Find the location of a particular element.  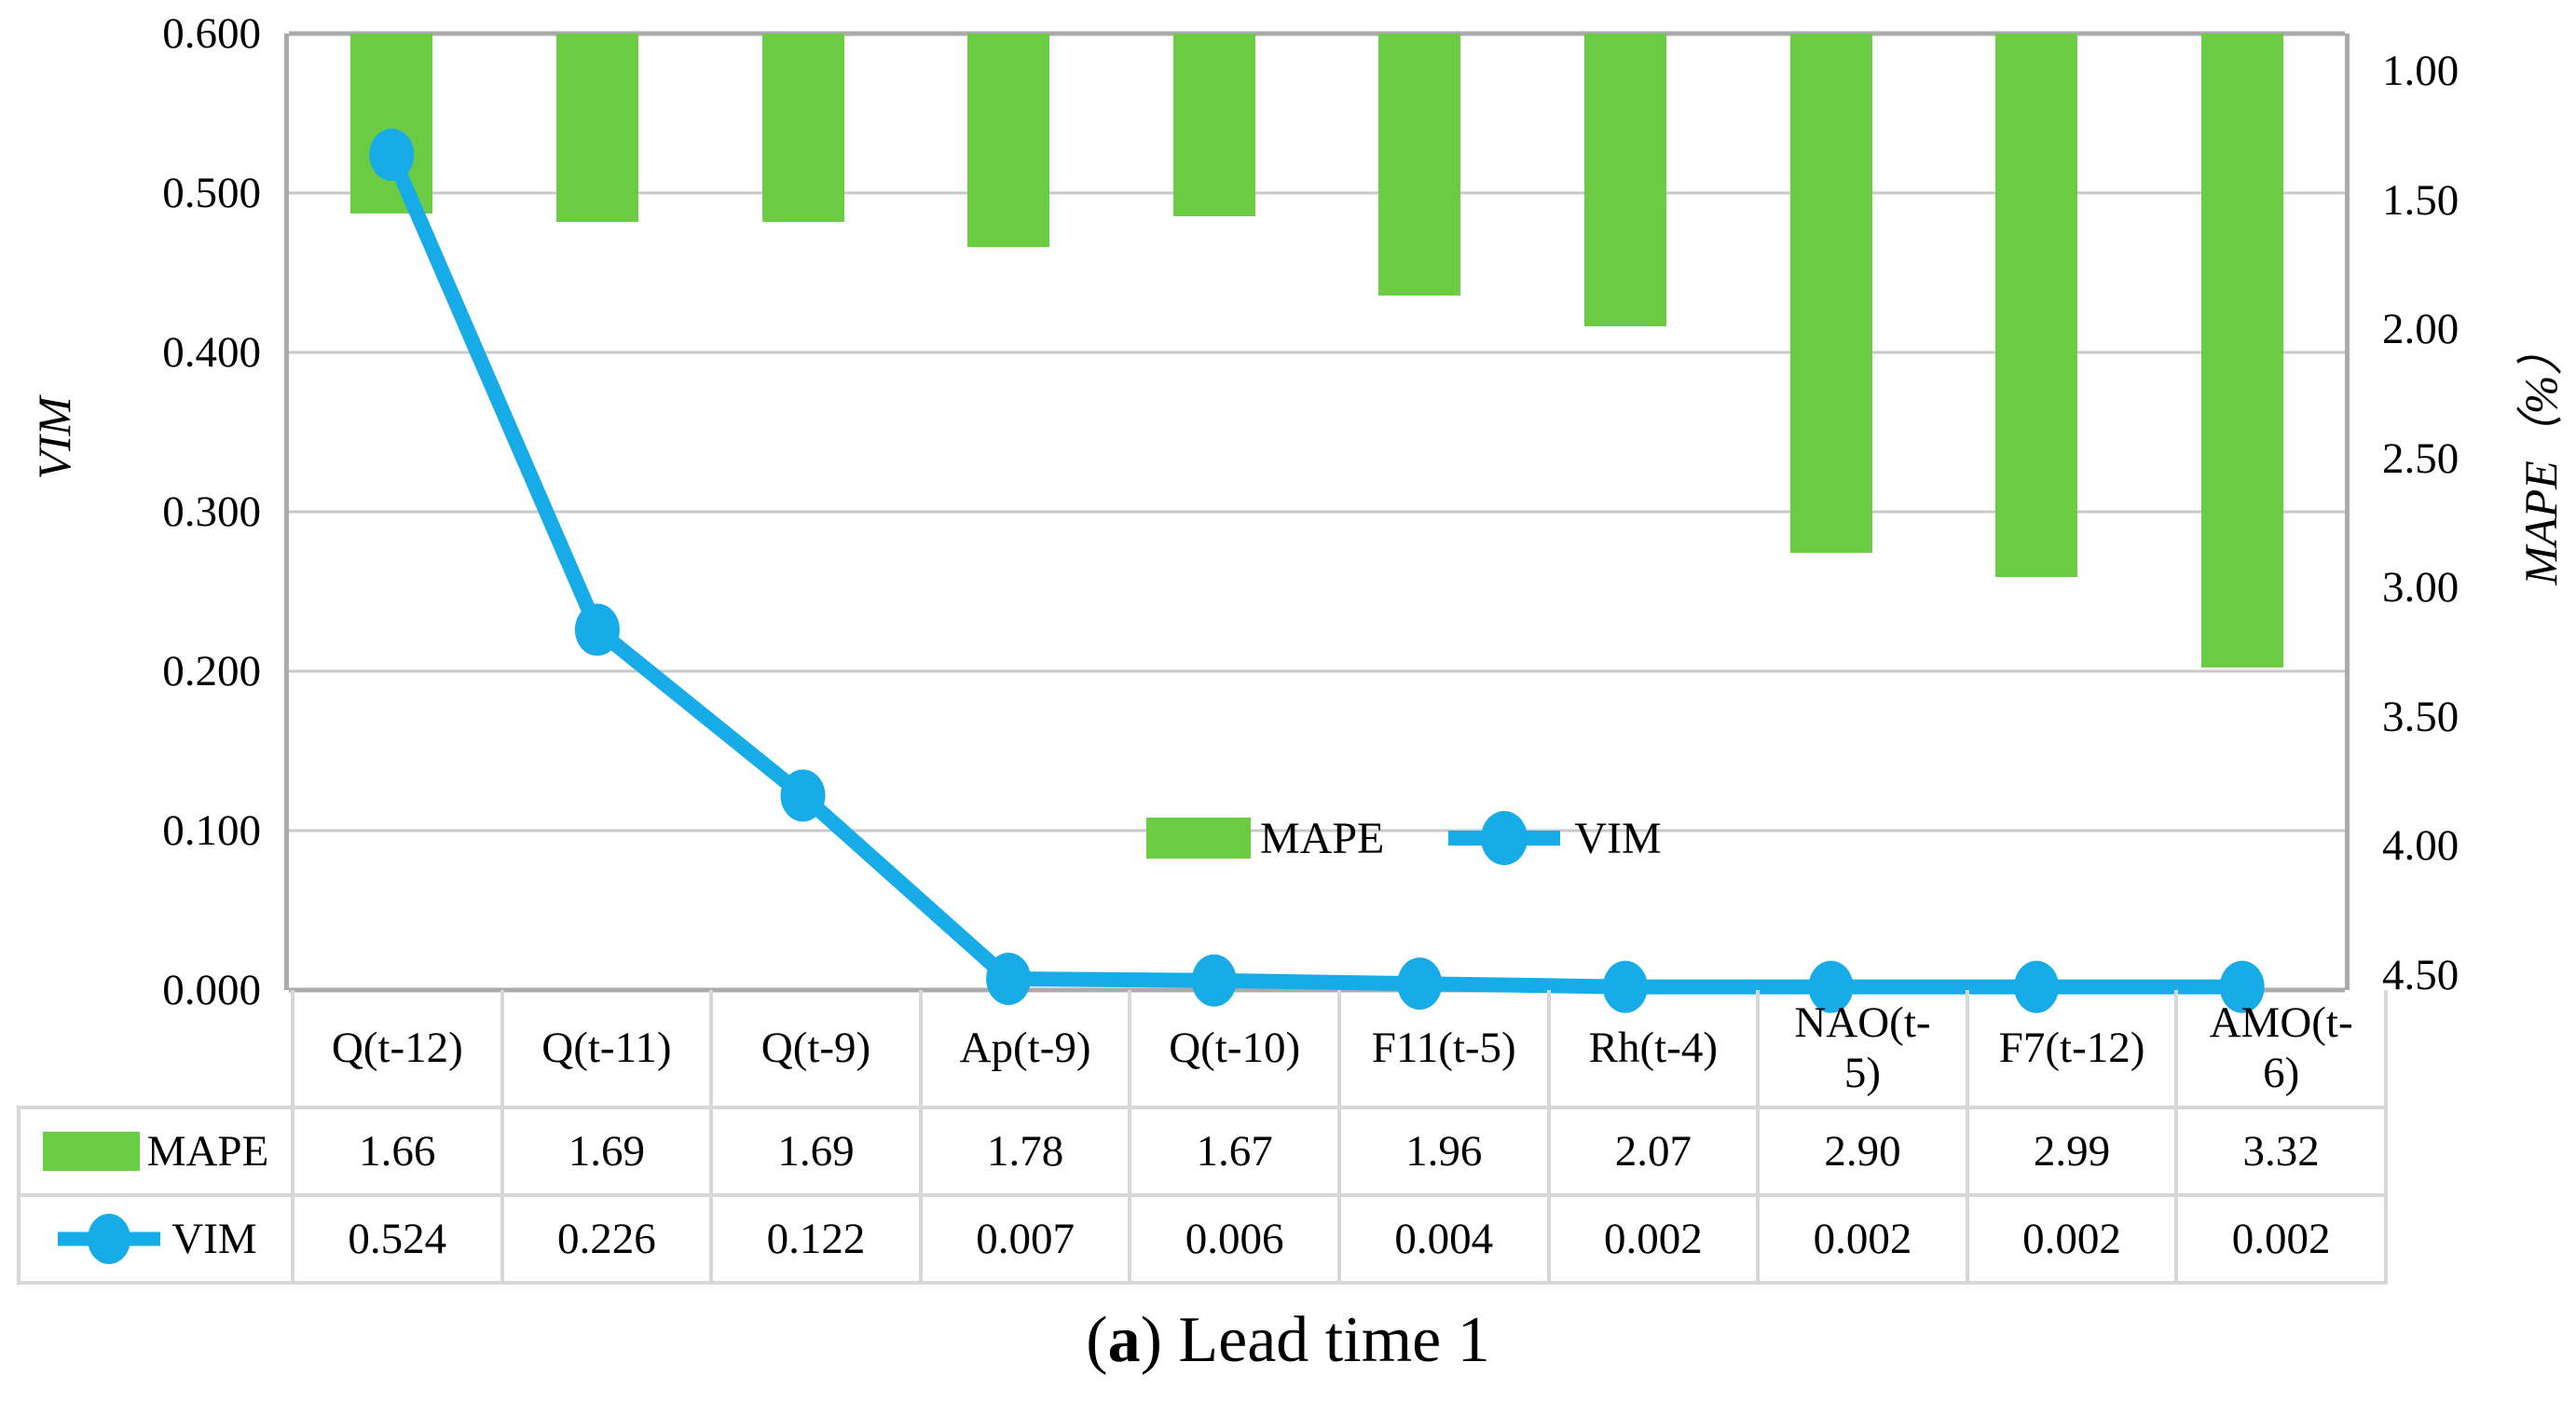

right-axis-tick: 3.50 is located at coordinates (2421, 716).